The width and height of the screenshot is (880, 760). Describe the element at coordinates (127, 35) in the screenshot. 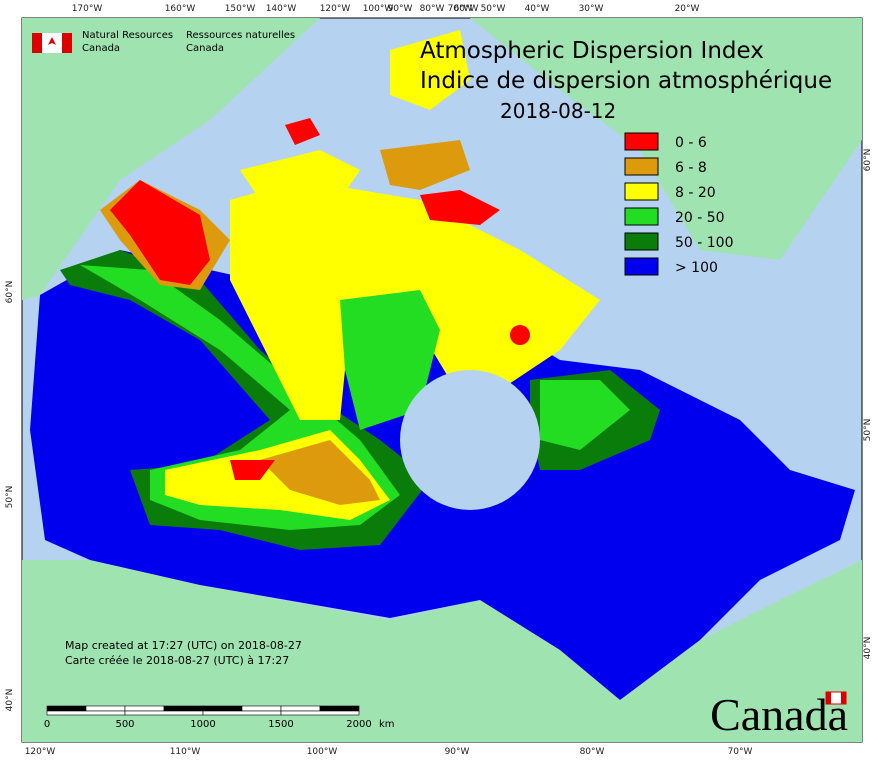

I see `agency-en: Natural Resources` at that location.